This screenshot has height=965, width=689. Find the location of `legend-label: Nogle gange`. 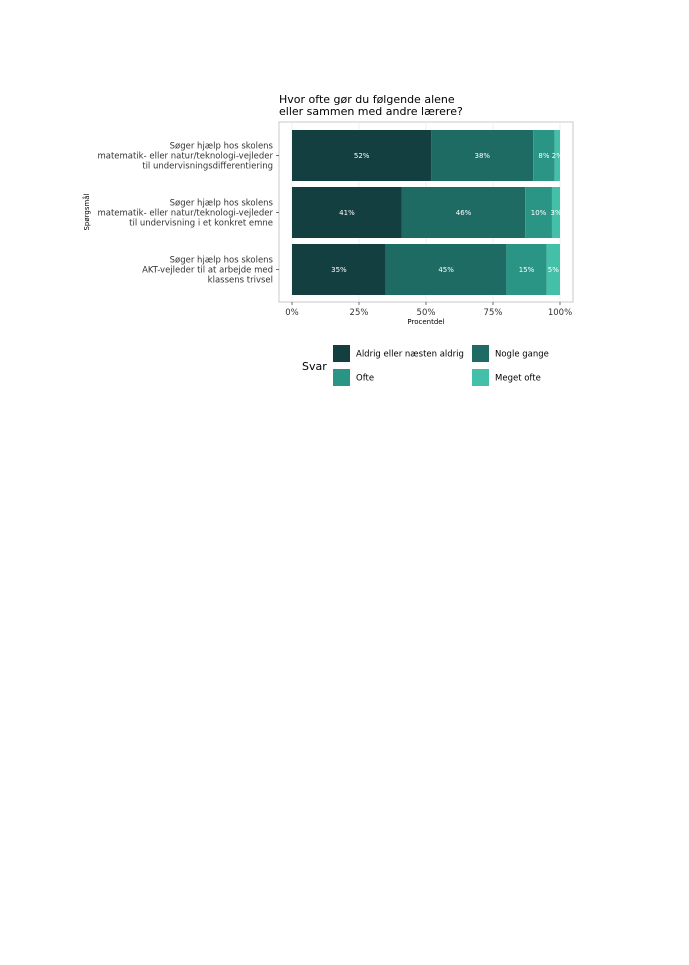

legend-label: Nogle gange is located at coordinates (522, 355).